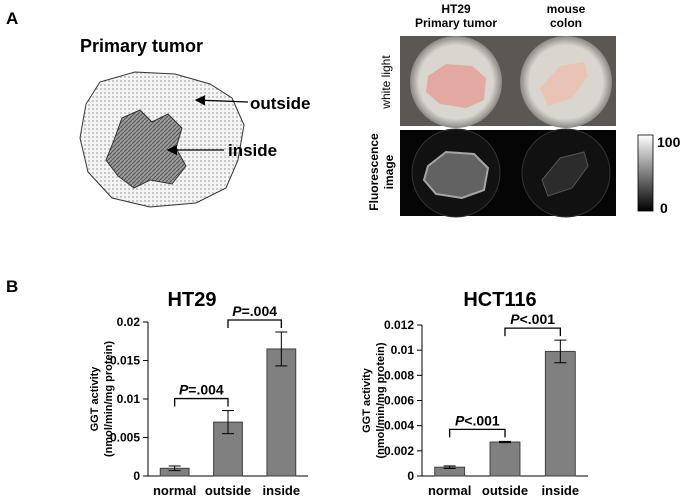 This screenshot has height=504, width=685. What do you see at coordinates (456, 9) in the screenshot?
I see `column-label: HT29` at bounding box center [456, 9].